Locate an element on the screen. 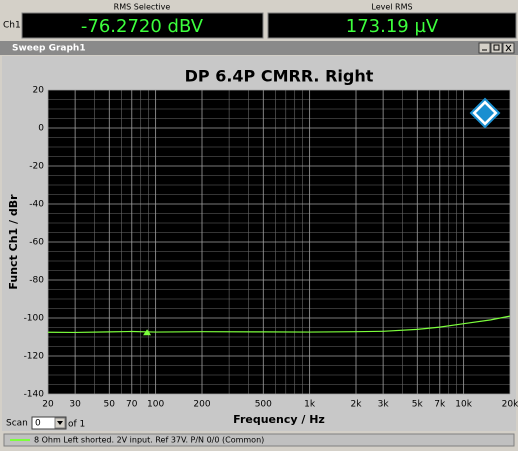 The width and height of the screenshot is (518, 451). y-tick-label: -60 is located at coordinates (36, 243).